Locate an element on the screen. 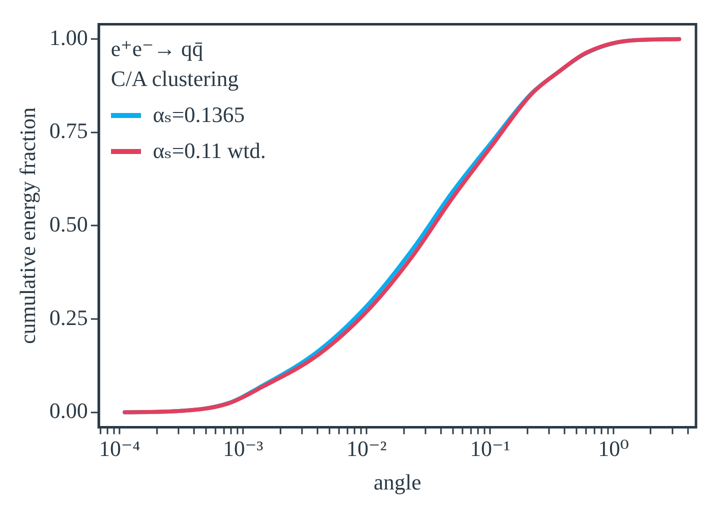  y-tick-label: 1.00 is located at coordinates (68, 37).